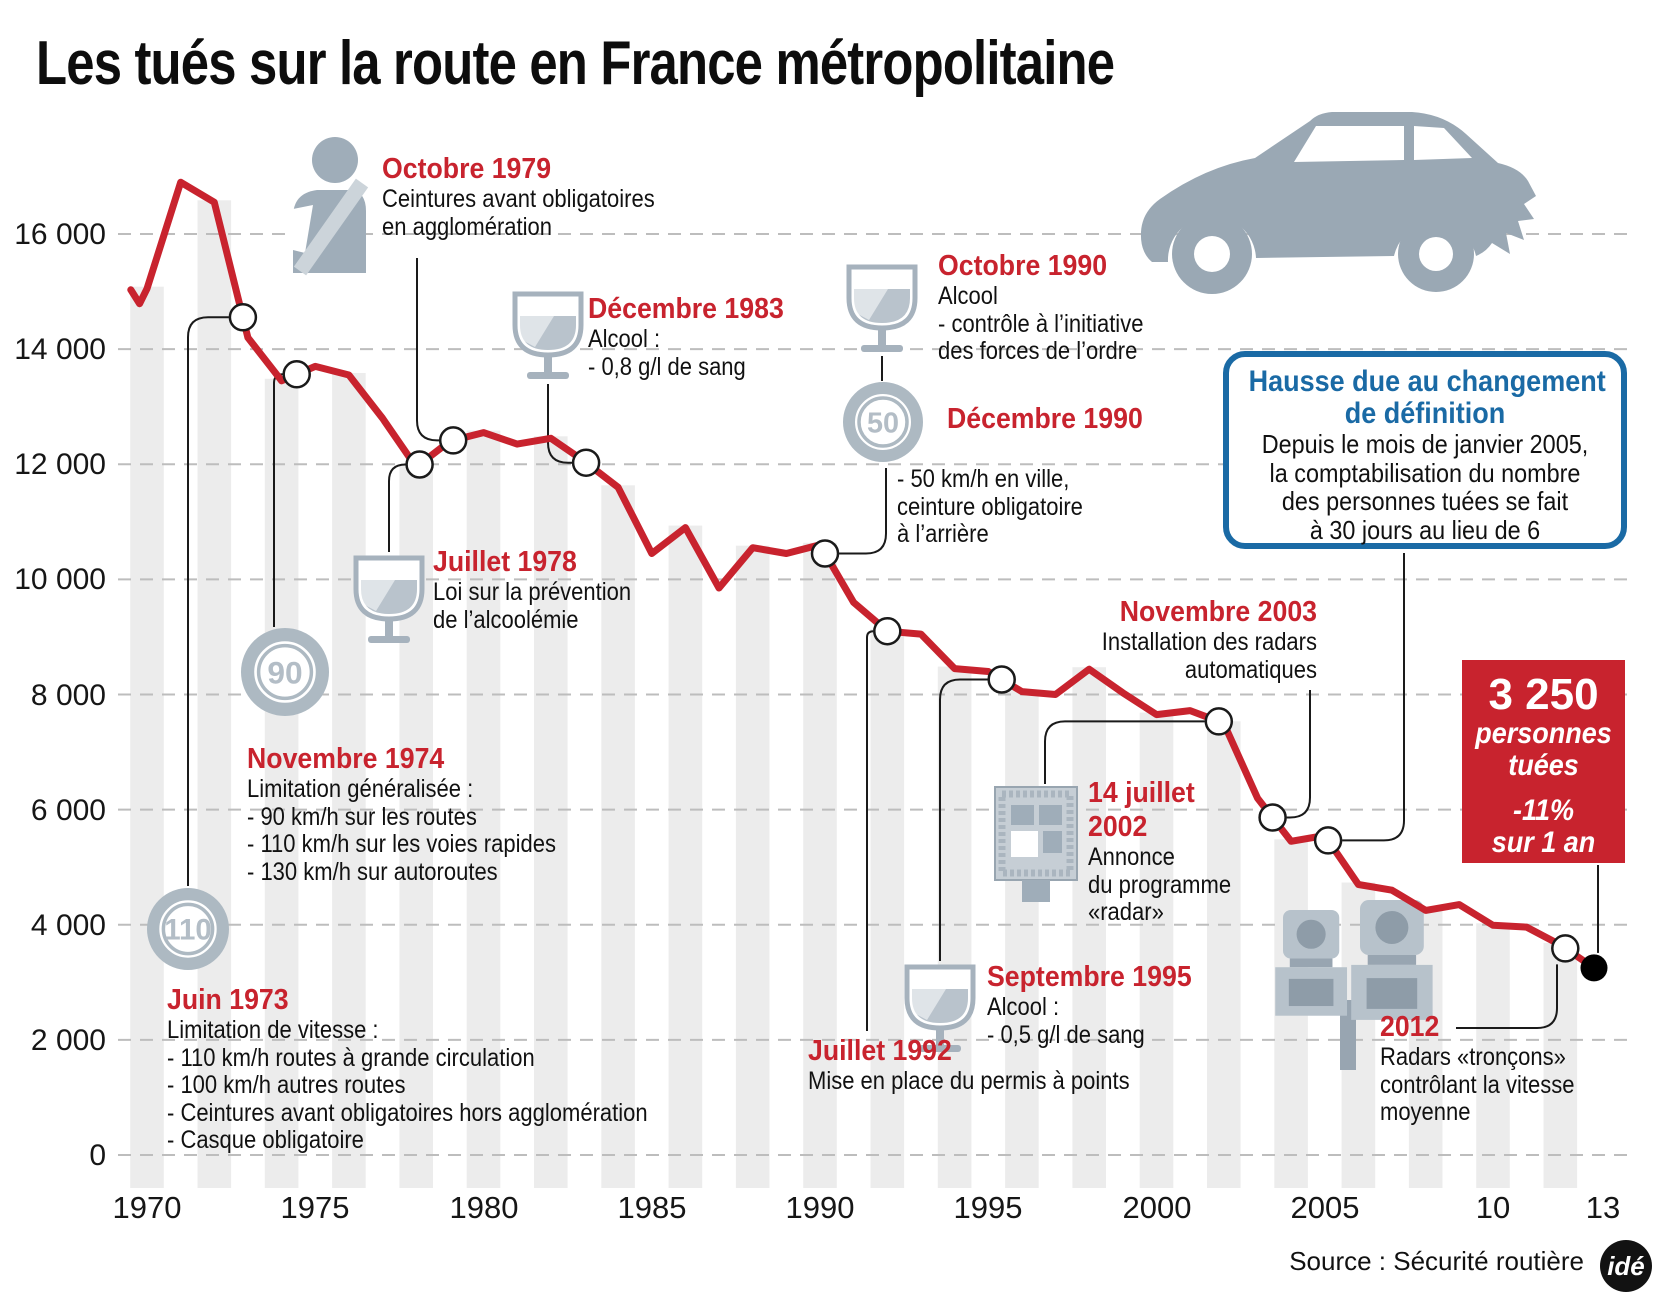 Image resolution: width=1654 pixels, height=1299 pixels. I want to click on event-date: Novembre 1974, so click(346, 759).